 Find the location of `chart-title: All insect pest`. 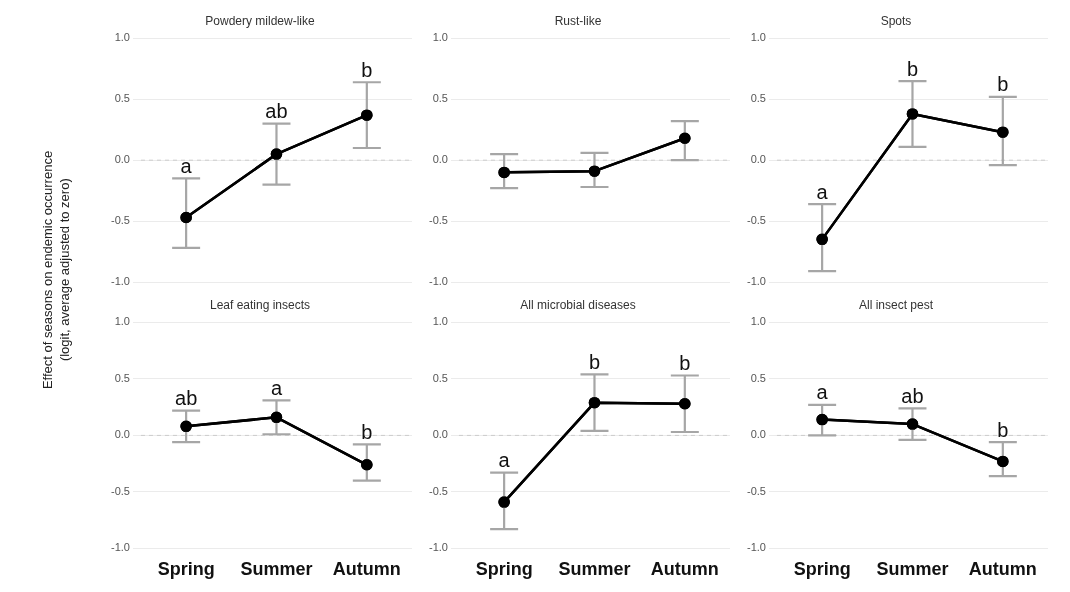

chart-title: All insect pest is located at coordinates (896, 304).